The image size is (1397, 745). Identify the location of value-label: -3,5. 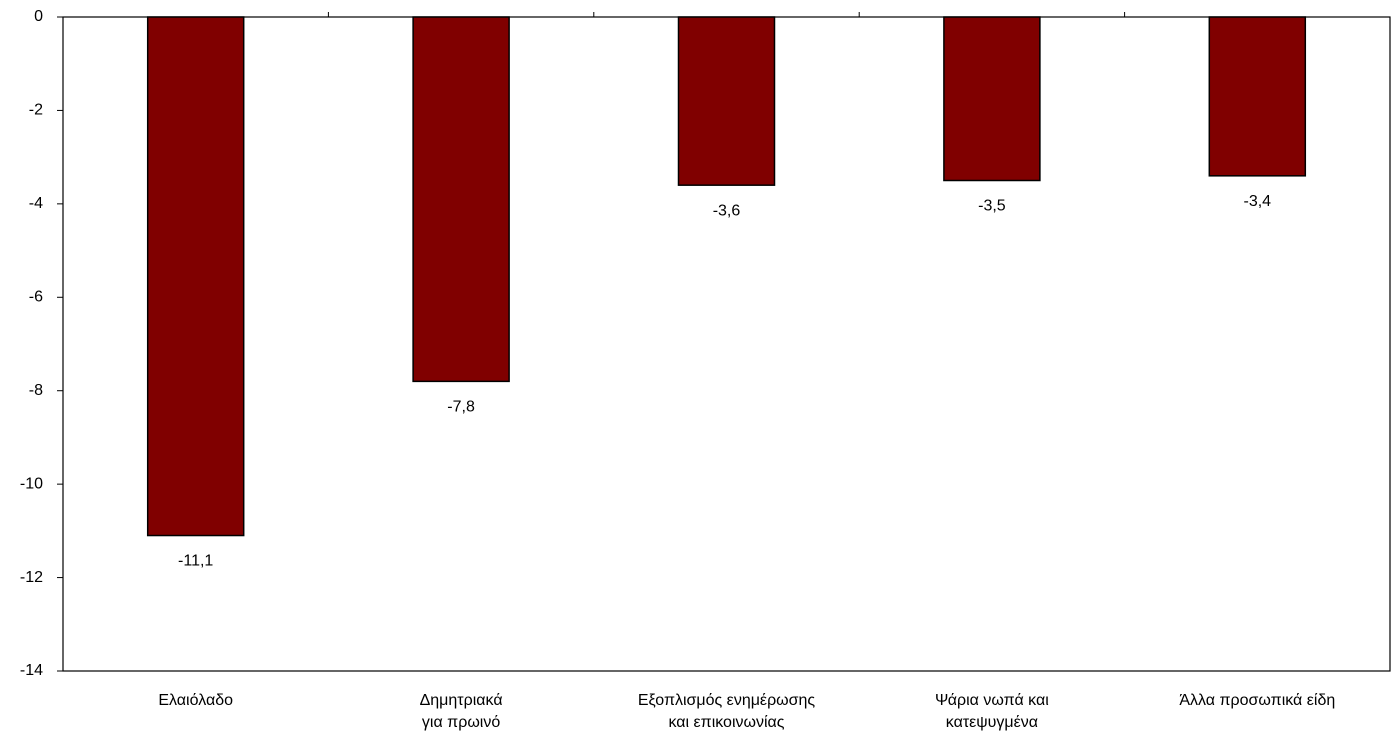
(992, 206).